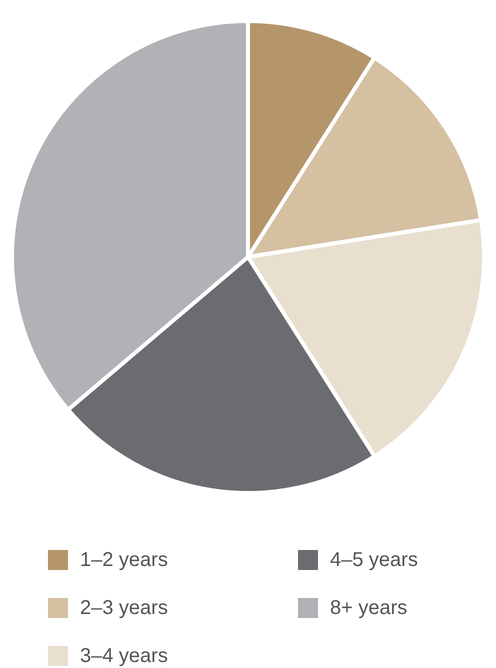 Image resolution: width=496 pixels, height=668 pixels. I want to click on legend-label: 8+ years, so click(369, 608).